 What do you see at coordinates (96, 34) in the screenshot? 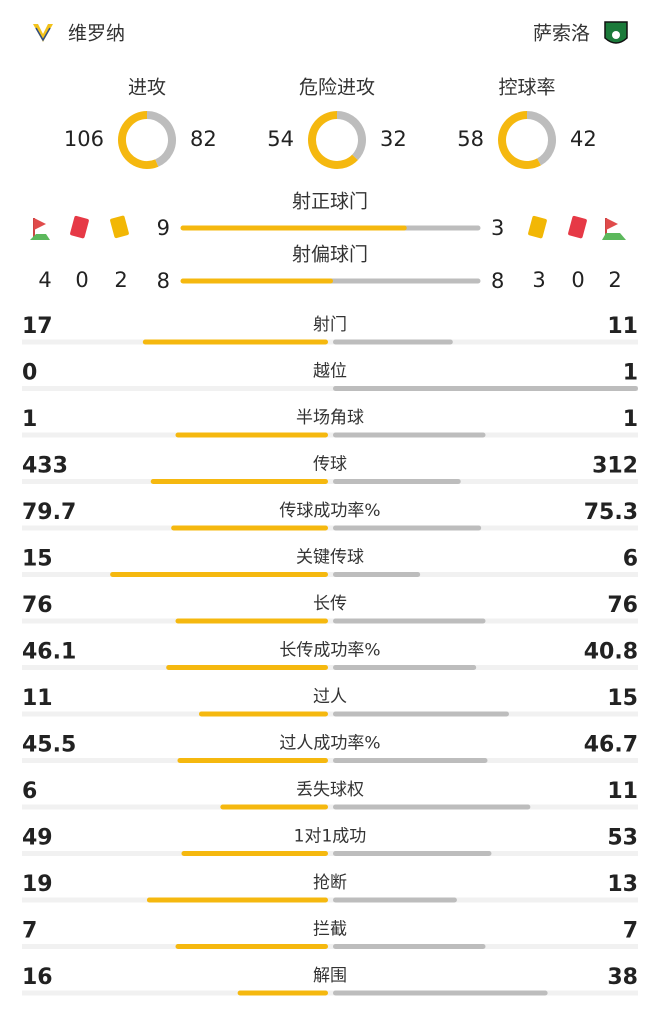
I see `home-team: 维罗纳` at bounding box center [96, 34].